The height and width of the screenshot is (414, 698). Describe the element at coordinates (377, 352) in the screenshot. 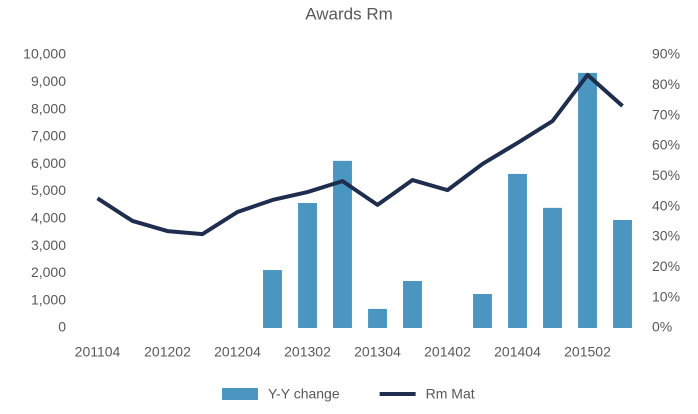

I see `x-tick-label: 201304` at that location.